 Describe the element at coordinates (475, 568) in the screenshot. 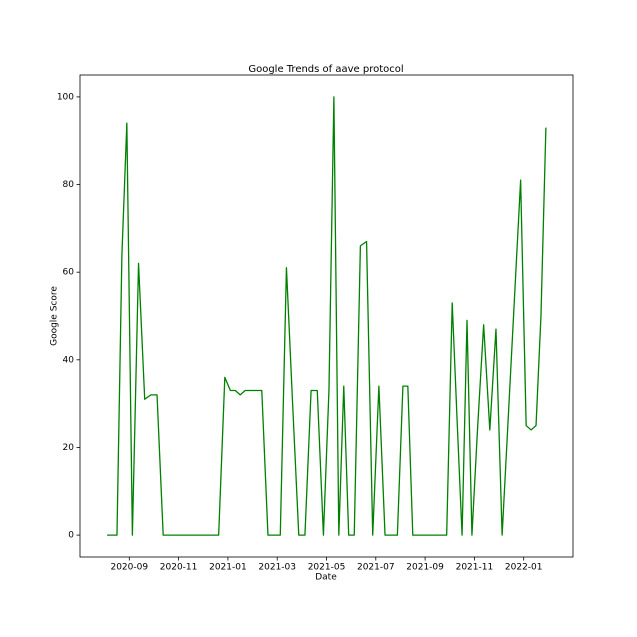

I see `x-tick-label: 2021-11` at that location.